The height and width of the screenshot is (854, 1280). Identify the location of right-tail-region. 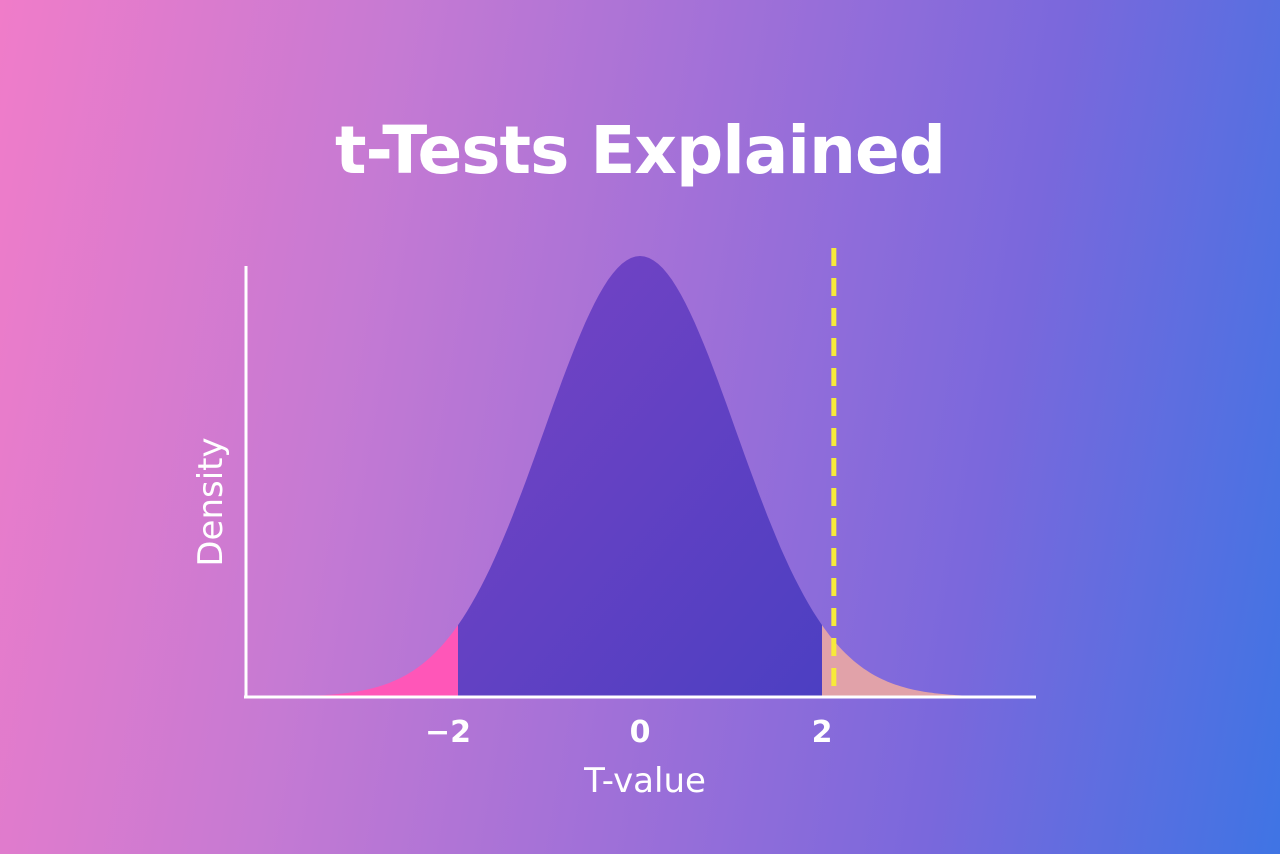
(927, 661).